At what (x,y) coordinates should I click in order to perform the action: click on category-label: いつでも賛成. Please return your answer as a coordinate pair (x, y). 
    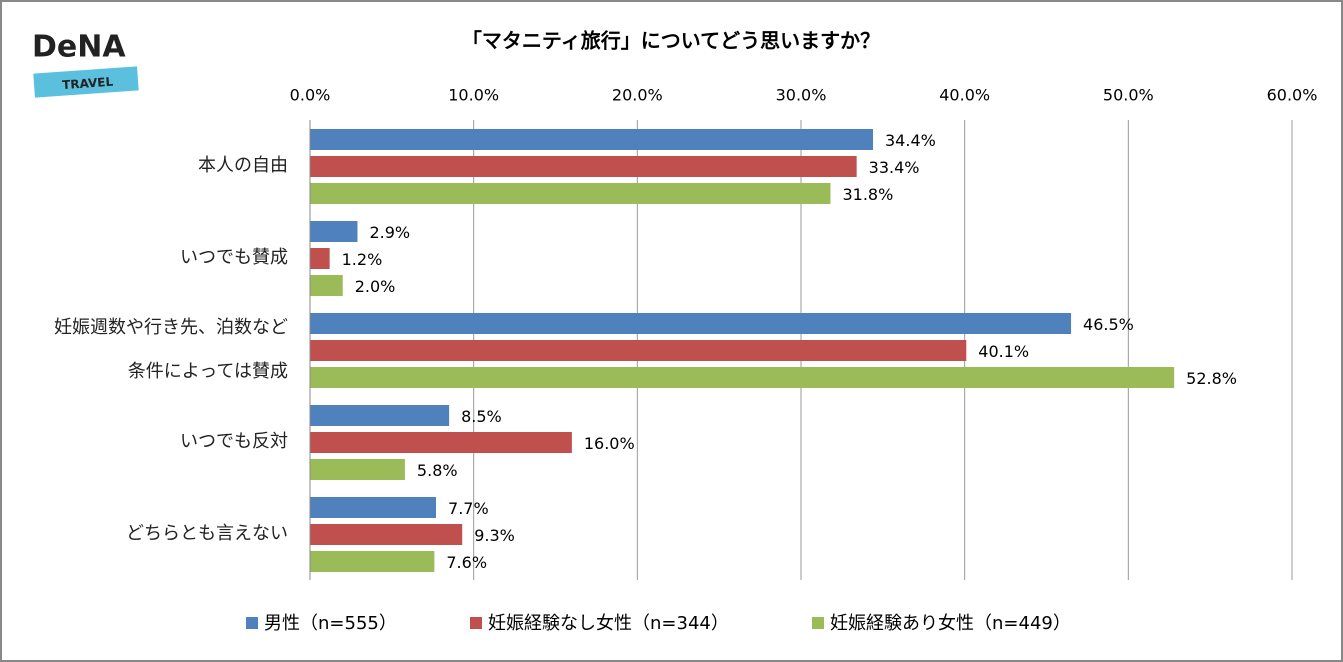
    Looking at the image, I should click on (234, 257).